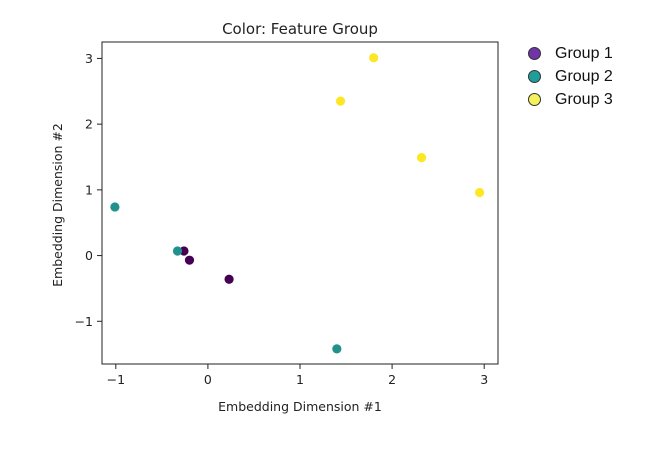 This screenshot has width=664, height=460. Describe the element at coordinates (300, 29) in the screenshot. I see `chart-title: Color: Feature Group` at that location.